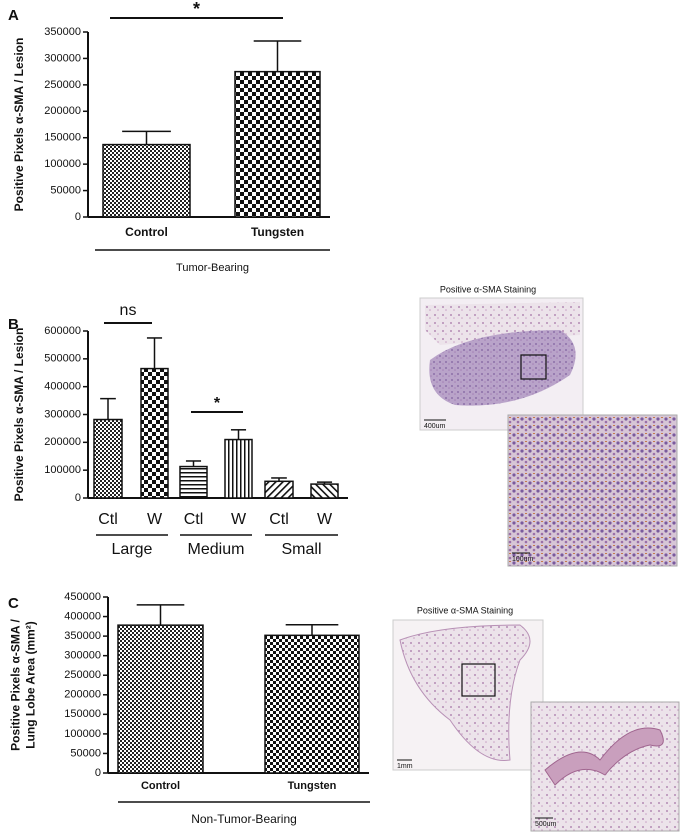 The image size is (680, 837). Describe the element at coordinates (301, 549) in the screenshot. I see `group-label: Small` at that location.